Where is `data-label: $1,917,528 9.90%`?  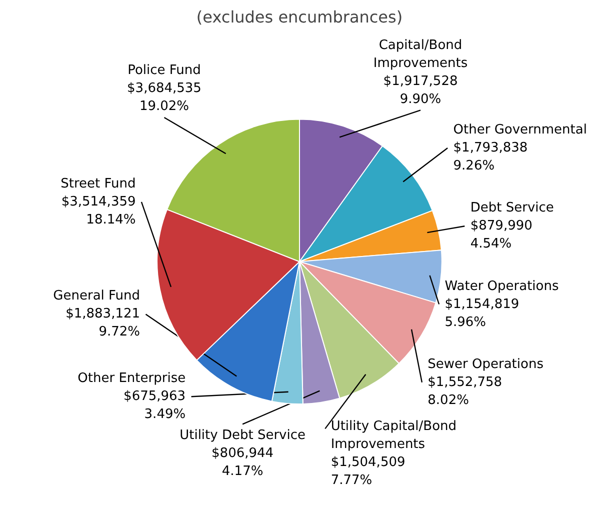 data-label: $1,917,528 9.90% is located at coordinates (420, 91).